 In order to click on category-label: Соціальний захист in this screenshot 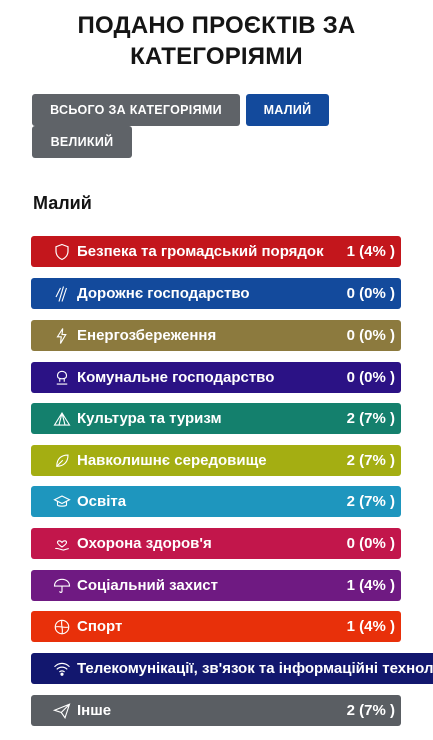, I will do `click(147, 585)`.